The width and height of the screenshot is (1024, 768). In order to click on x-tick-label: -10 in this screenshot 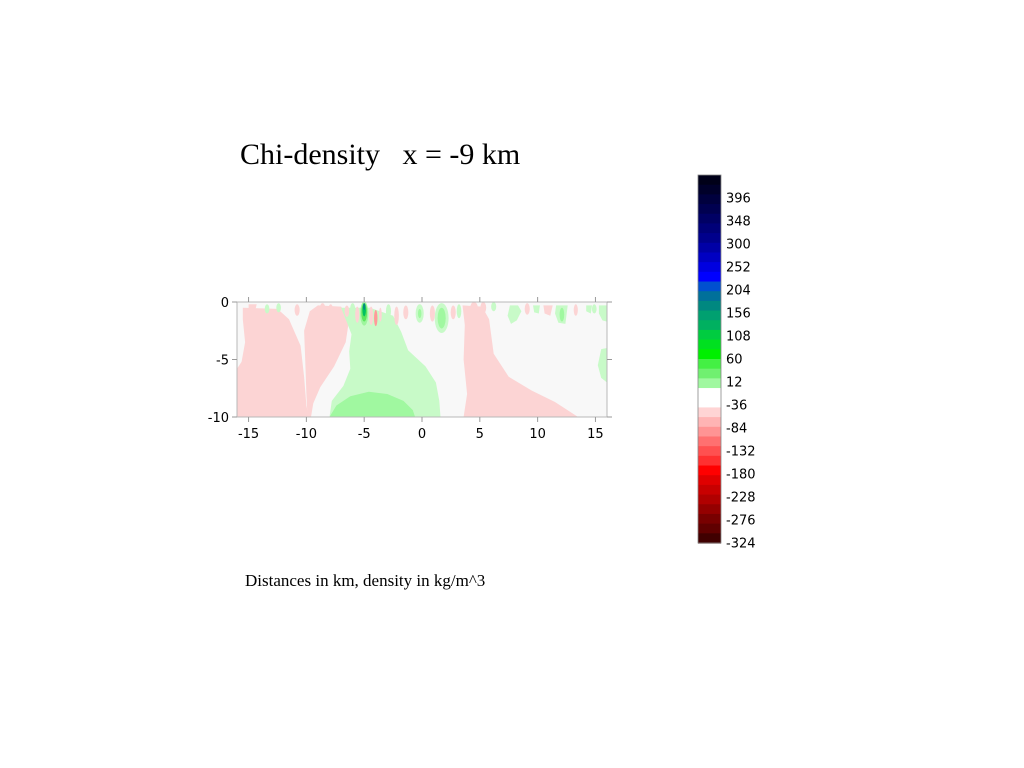, I will do `click(306, 434)`.